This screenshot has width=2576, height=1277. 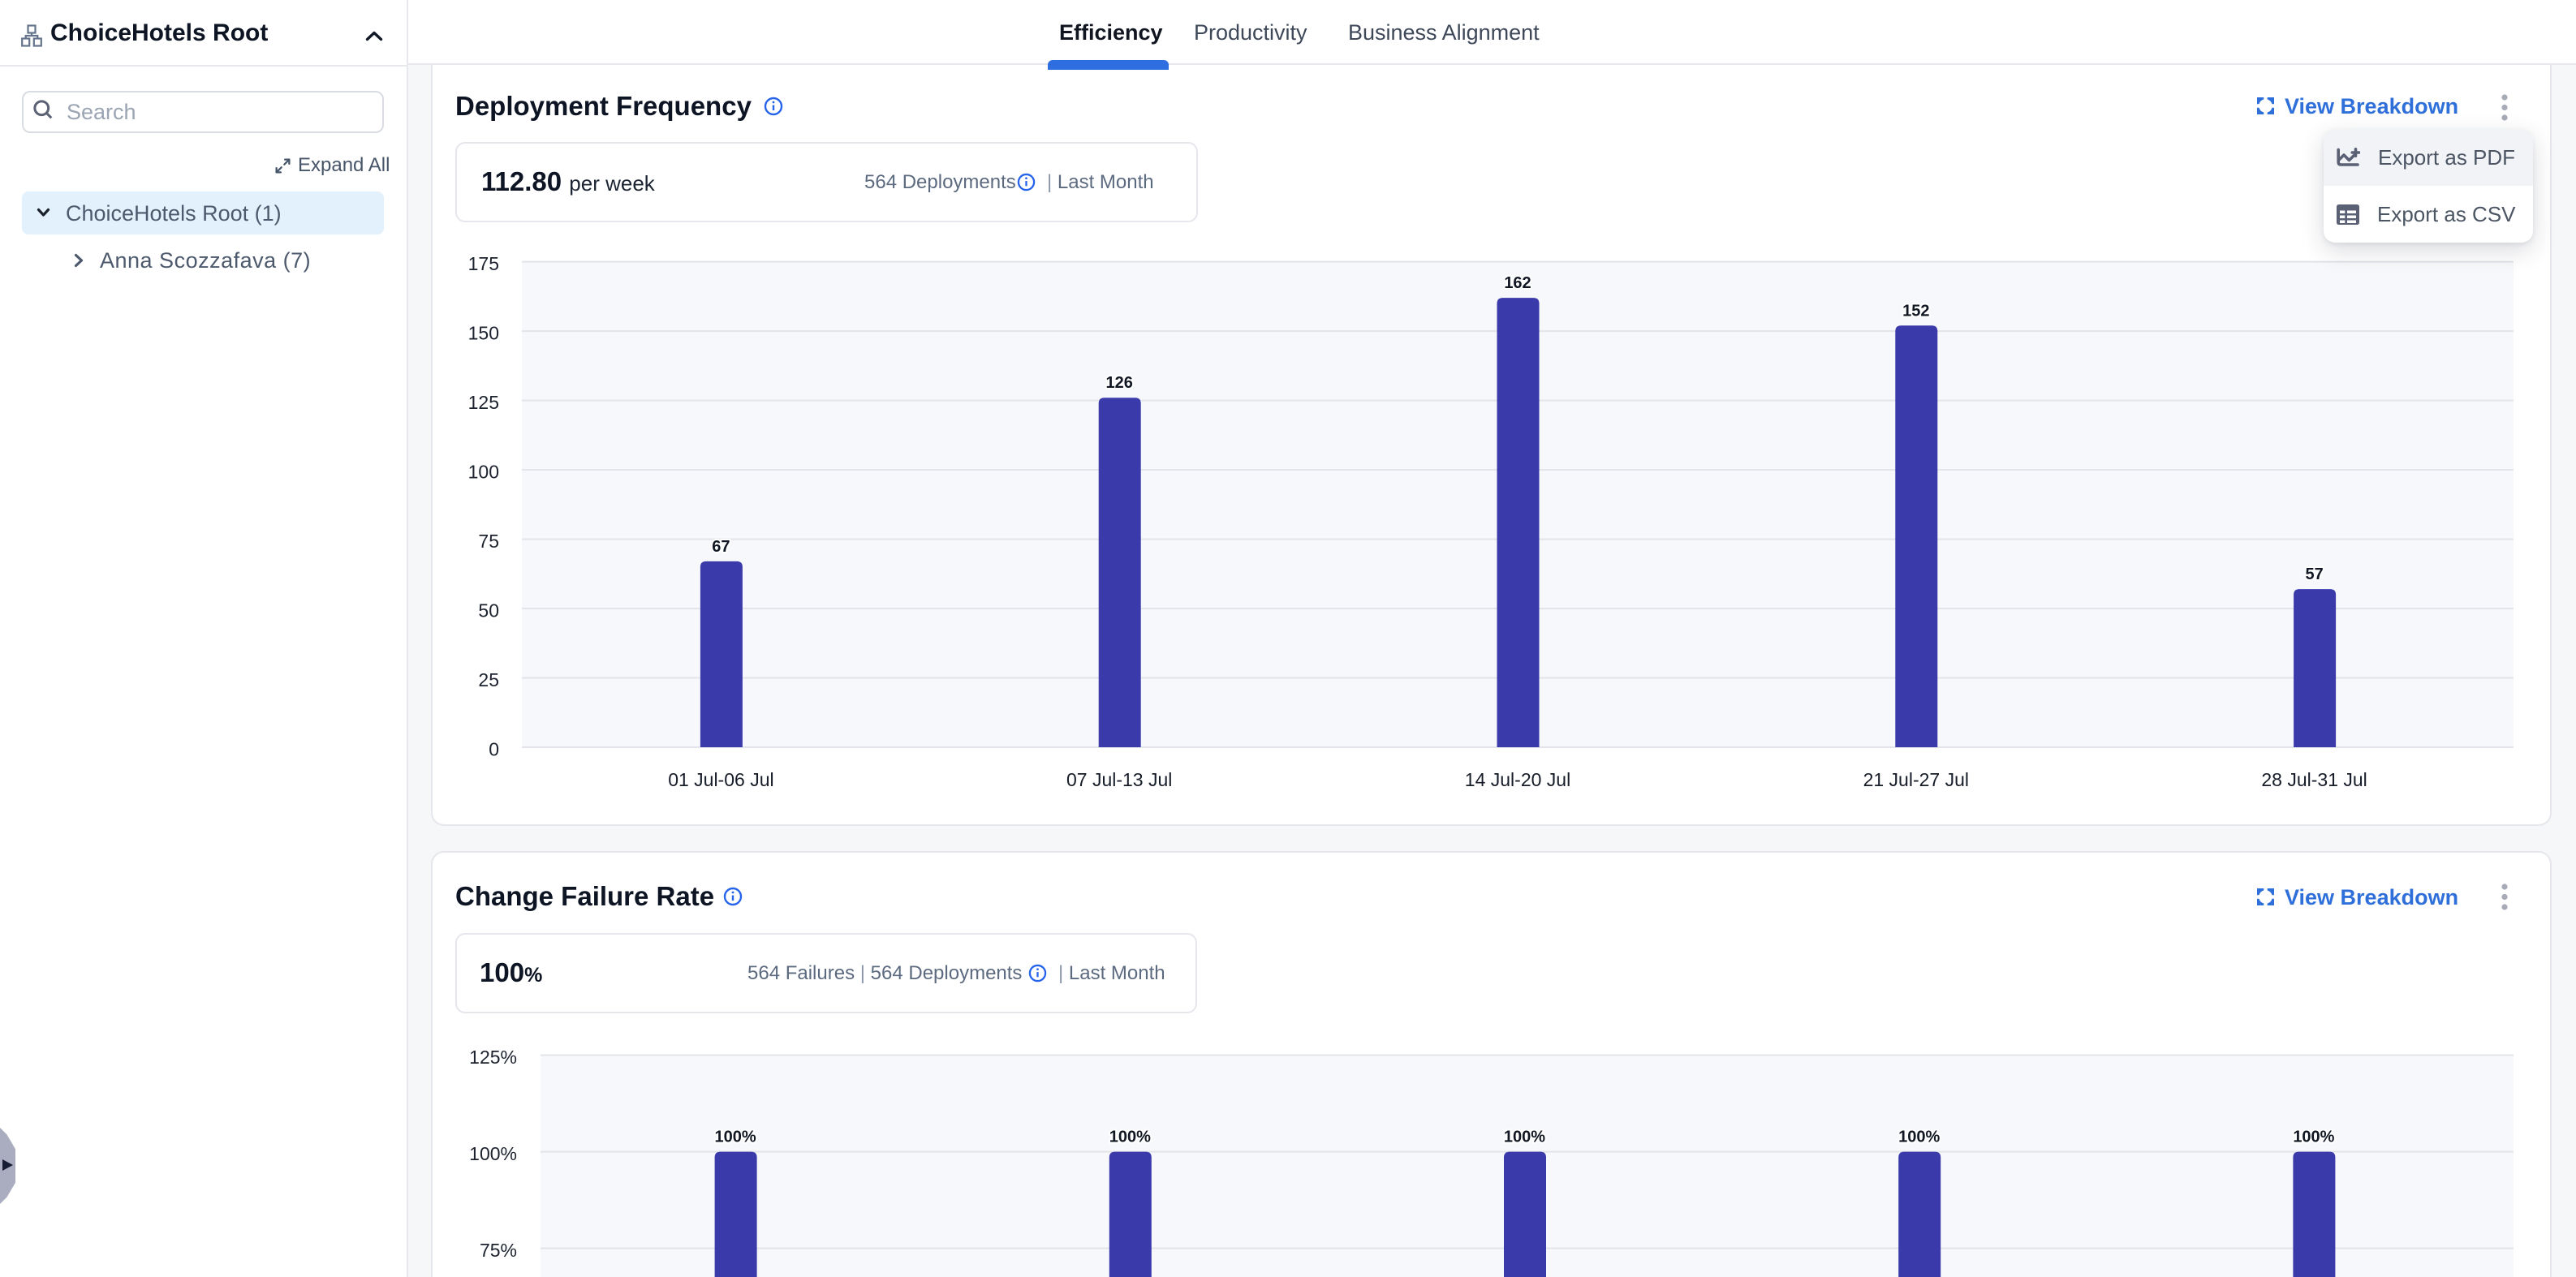 I want to click on svg-text: 28 Jul-31 Jul, so click(x=2314, y=779).